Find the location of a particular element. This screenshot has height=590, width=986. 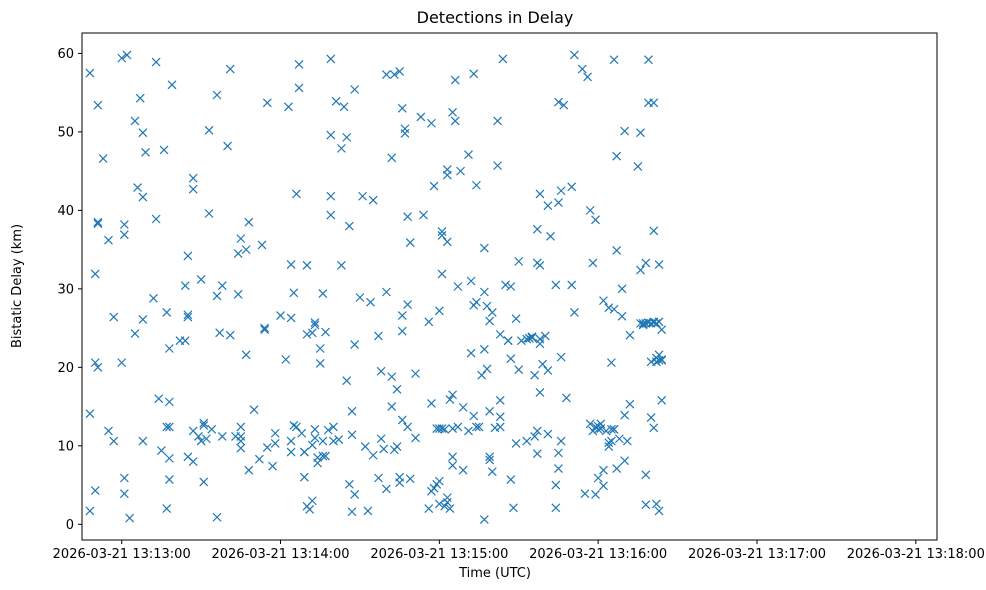

y-axis: 0 10 20 30 40 50 60 is located at coordinates (69, 290).